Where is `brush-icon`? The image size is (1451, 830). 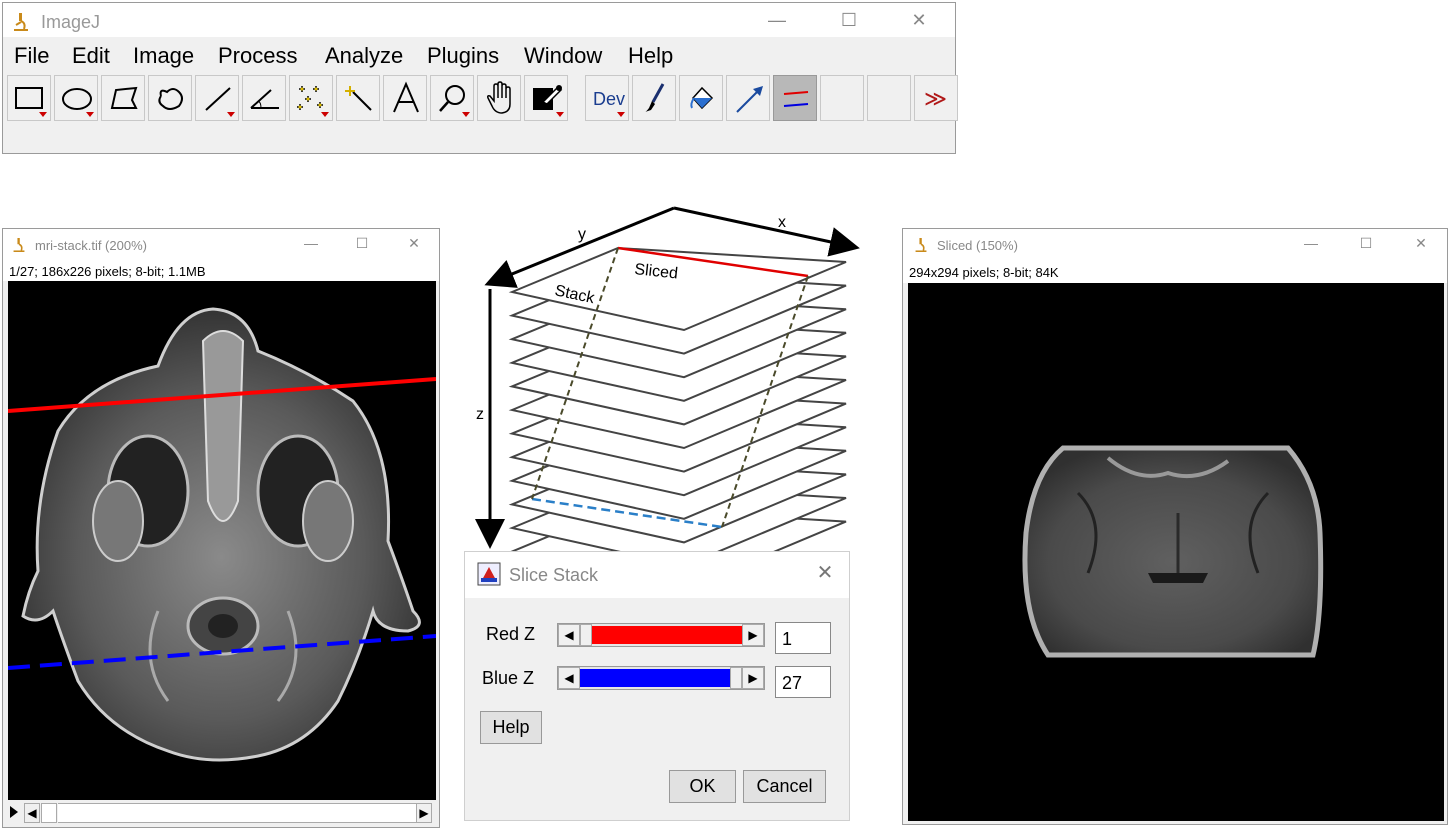 brush-icon is located at coordinates (655, 97).